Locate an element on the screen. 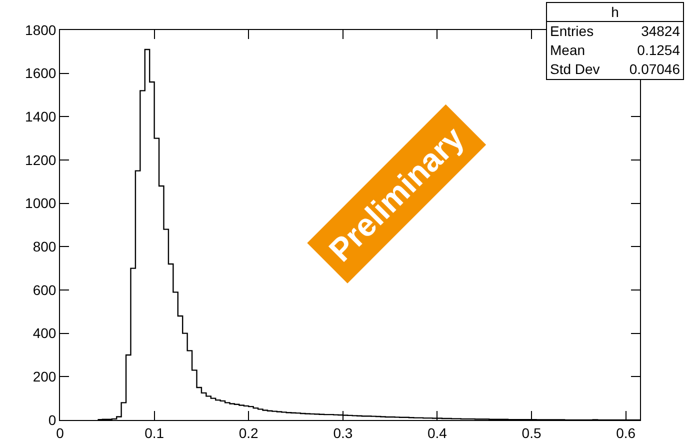 This screenshot has height=440, width=687. x-tick-label: 0.4 is located at coordinates (438, 432).